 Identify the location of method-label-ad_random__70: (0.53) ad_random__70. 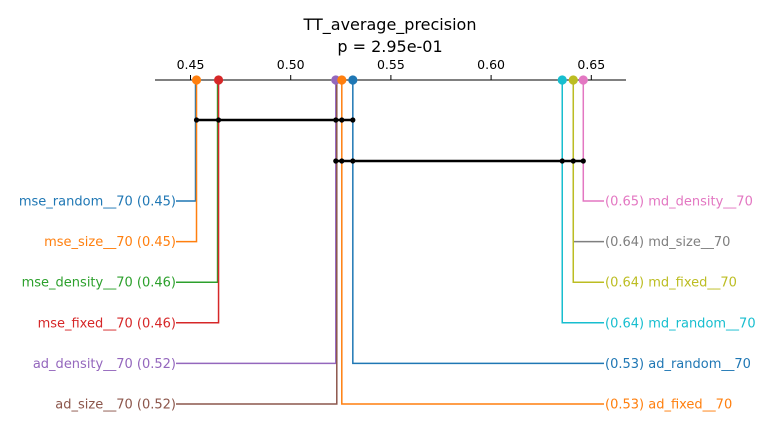
(678, 364).